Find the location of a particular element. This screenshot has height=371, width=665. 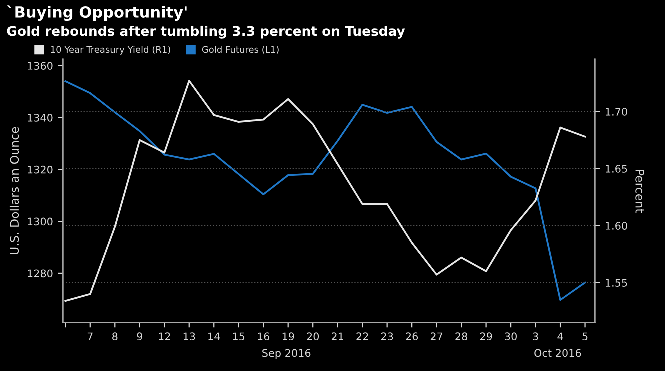

x-tick-label: 20 is located at coordinates (313, 336).